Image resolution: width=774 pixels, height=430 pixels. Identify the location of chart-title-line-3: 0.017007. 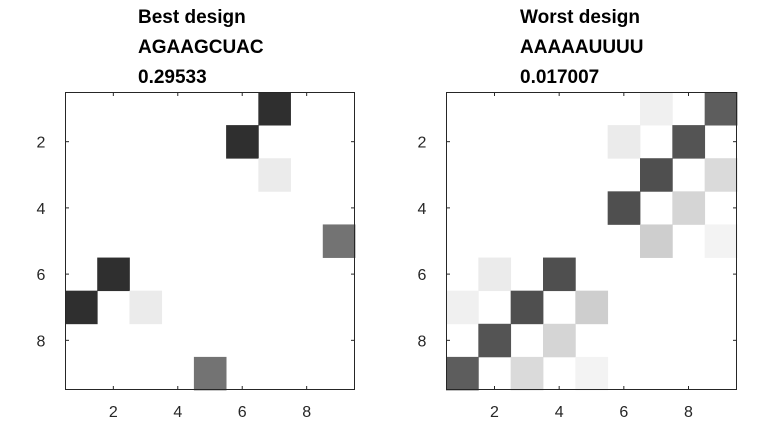
(559, 77).